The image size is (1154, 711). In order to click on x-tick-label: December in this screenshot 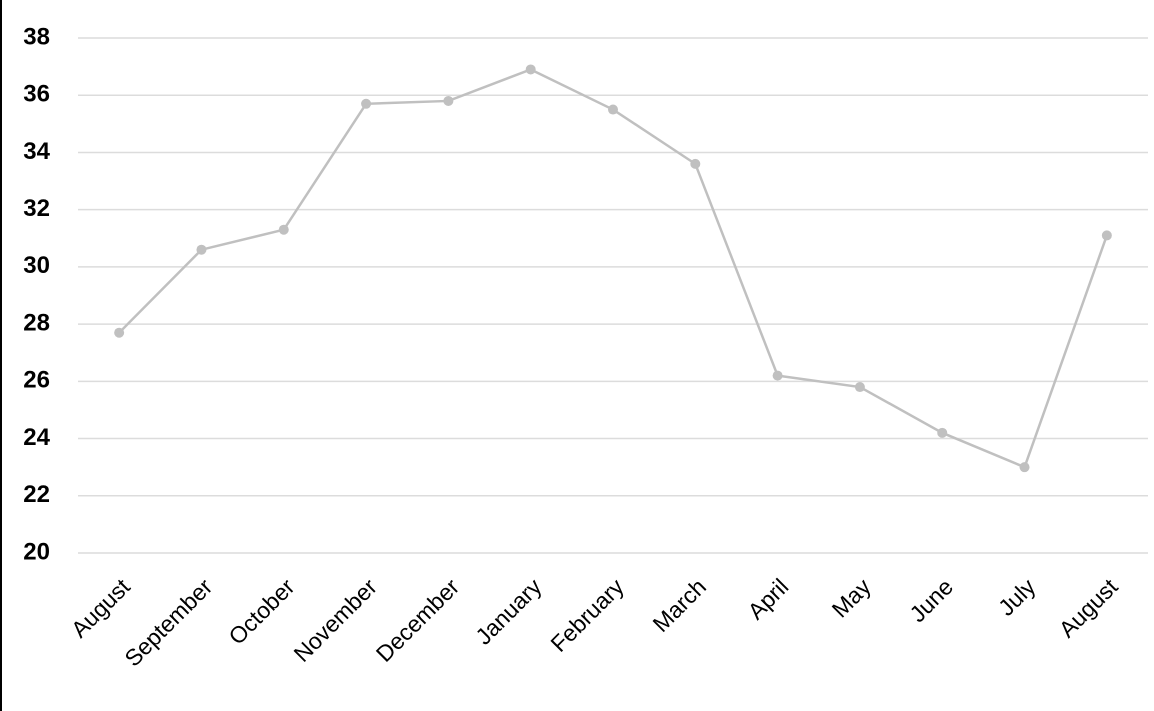, I will do `click(418, 620)`.